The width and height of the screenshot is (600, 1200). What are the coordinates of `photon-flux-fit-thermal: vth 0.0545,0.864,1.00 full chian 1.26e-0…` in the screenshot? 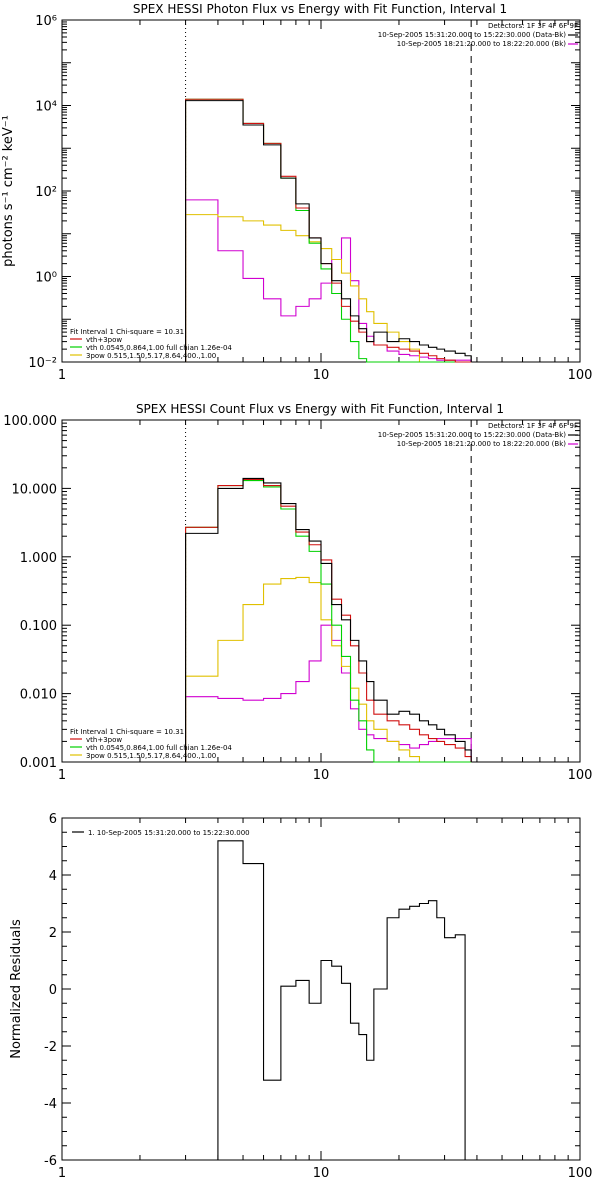 It's located at (159, 348).